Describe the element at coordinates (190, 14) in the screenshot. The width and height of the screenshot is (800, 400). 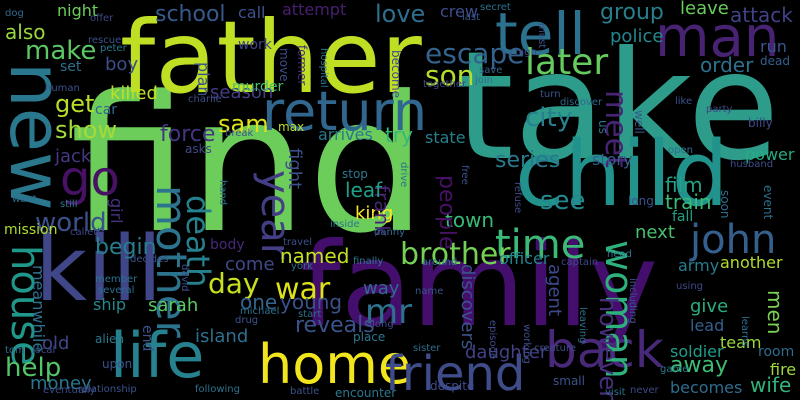
I see `word-school: school` at that location.